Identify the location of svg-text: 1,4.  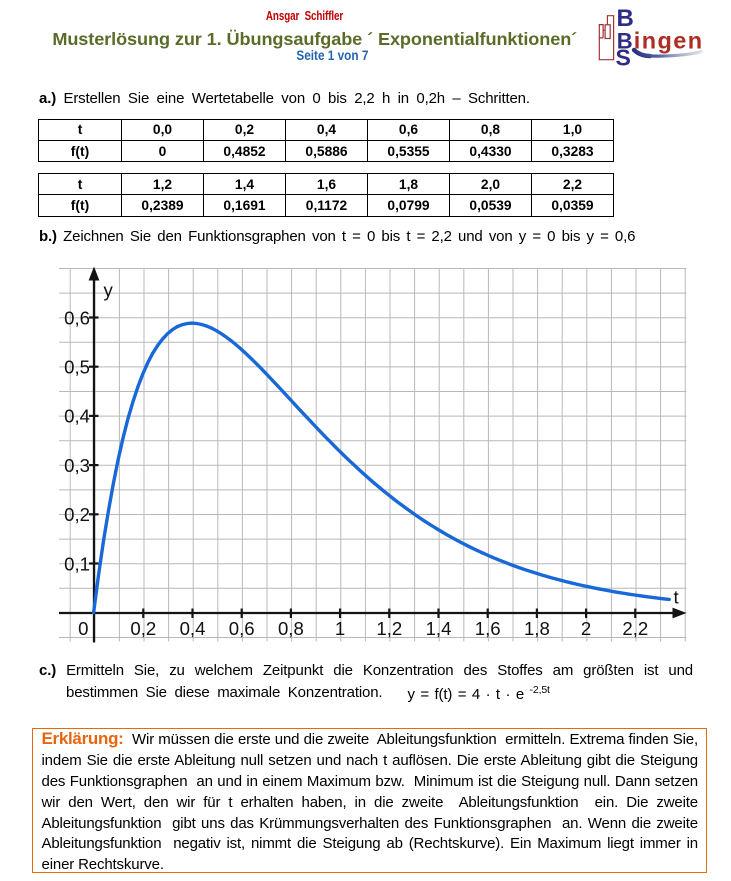
(439, 628).